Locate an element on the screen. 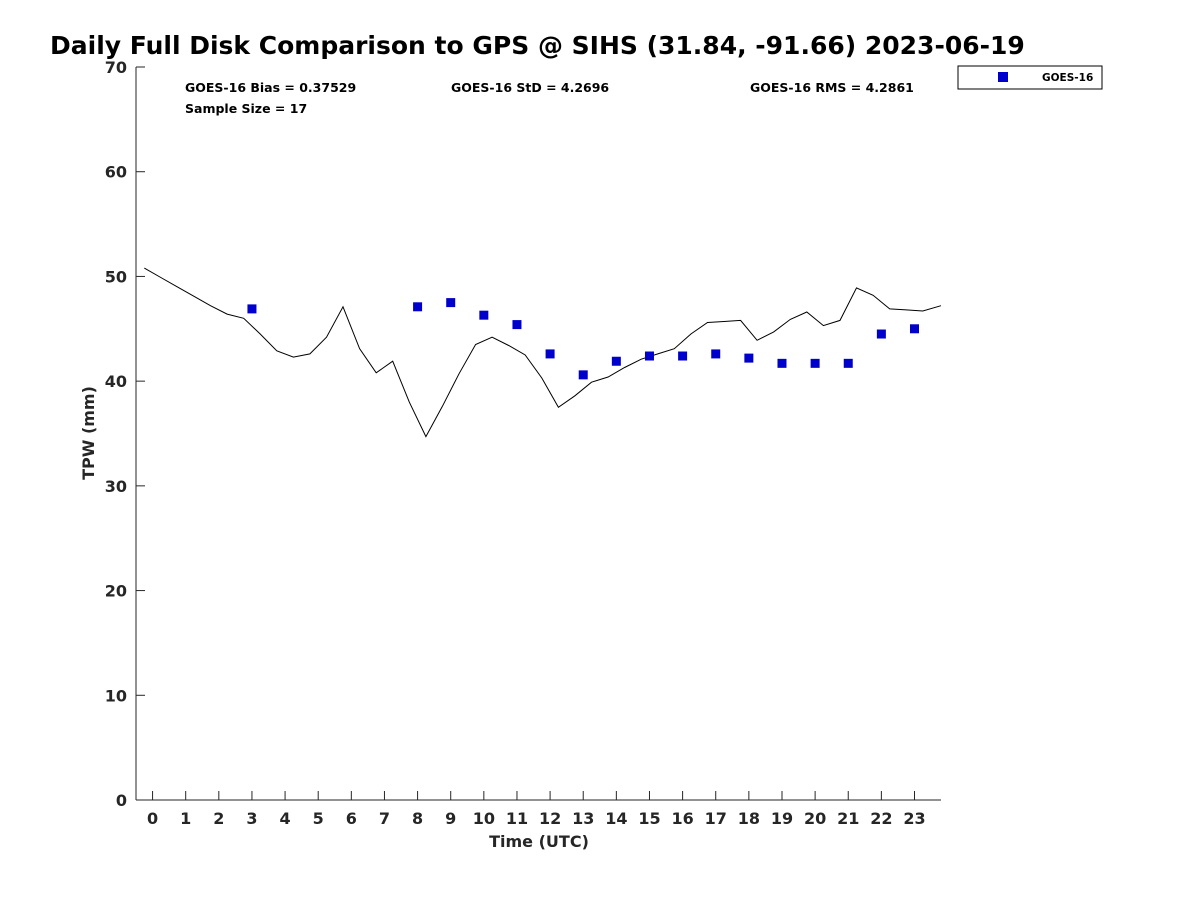 This screenshot has width=1200, height=900. x-tick-label: 7 is located at coordinates (384, 818).